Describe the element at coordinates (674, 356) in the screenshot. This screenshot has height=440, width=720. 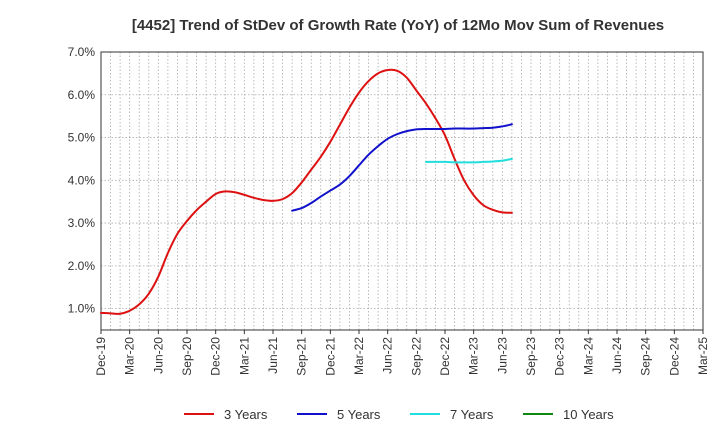
I see `x-tick-label: Dec-24` at that location.